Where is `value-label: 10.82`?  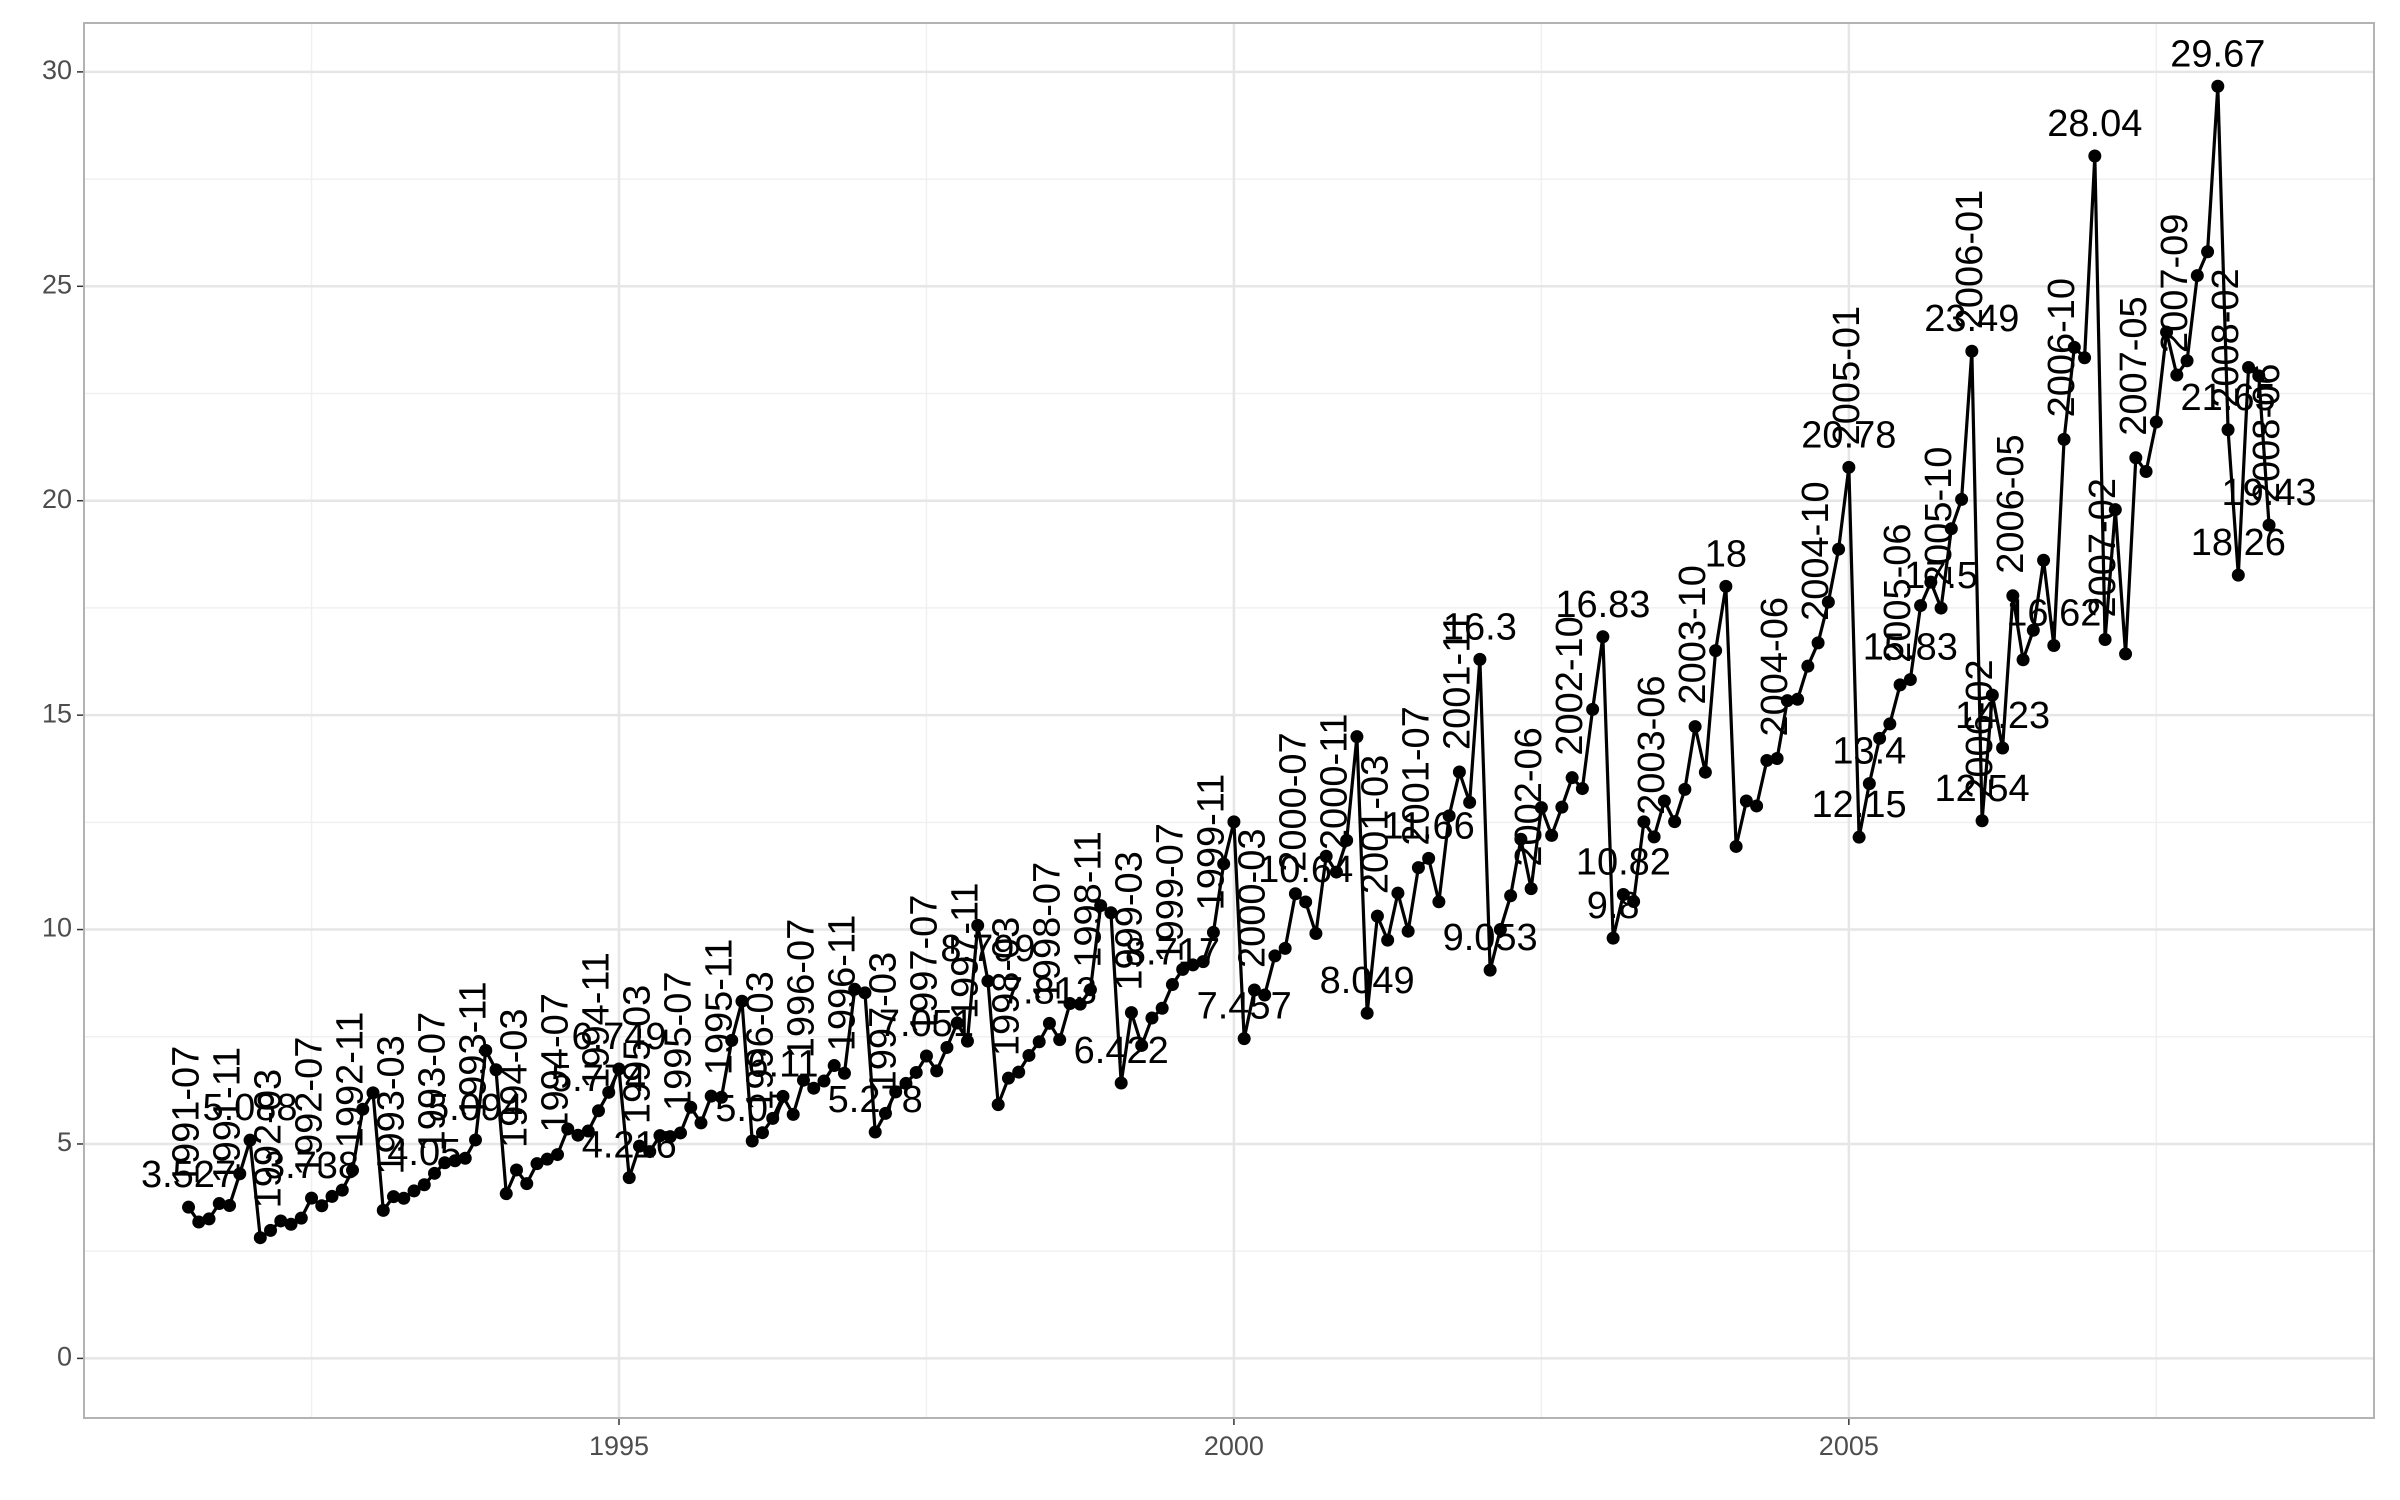
value-label: 10.82 is located at coordinates (1623, 863).